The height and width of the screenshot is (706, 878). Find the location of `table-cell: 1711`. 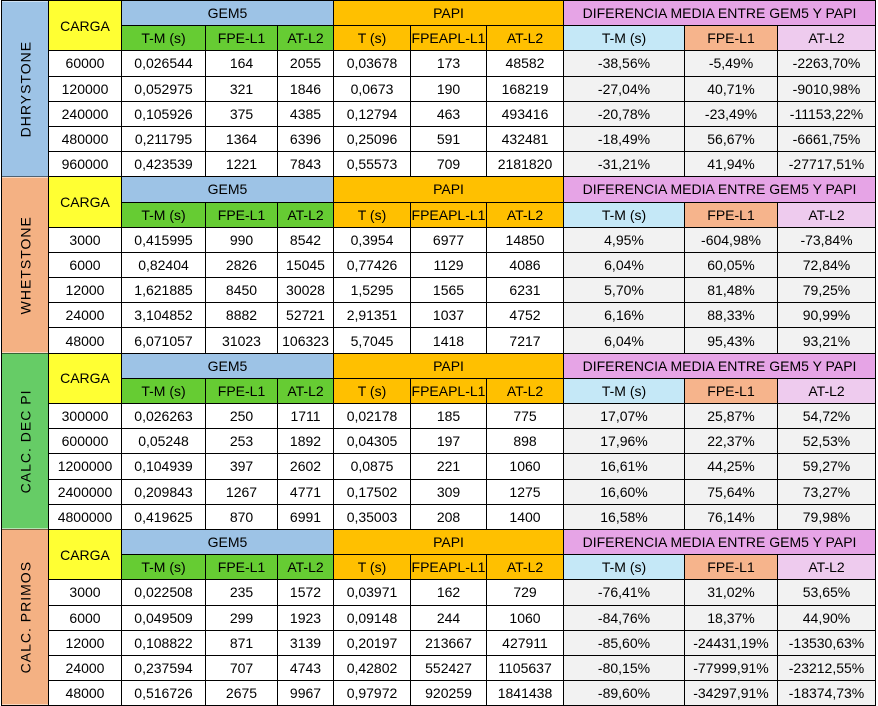

table-cell: 1711 is located at coordinates (305, 416).